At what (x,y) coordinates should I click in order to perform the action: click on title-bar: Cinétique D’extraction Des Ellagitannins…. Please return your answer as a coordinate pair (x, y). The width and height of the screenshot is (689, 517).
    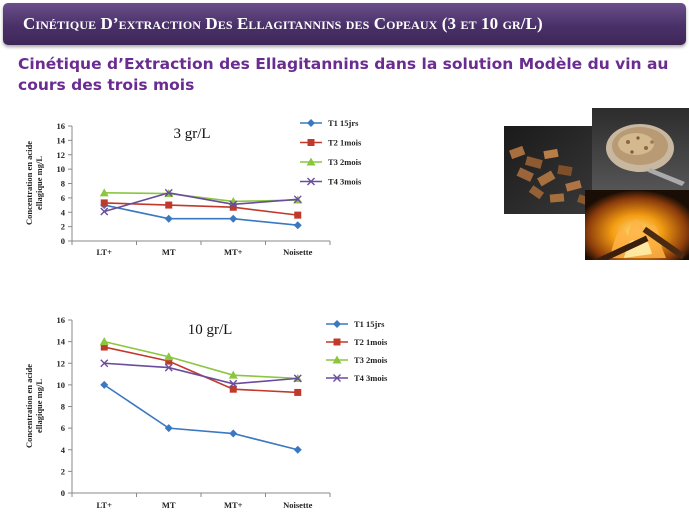
    Looking at the image, I should click on (344, 24).